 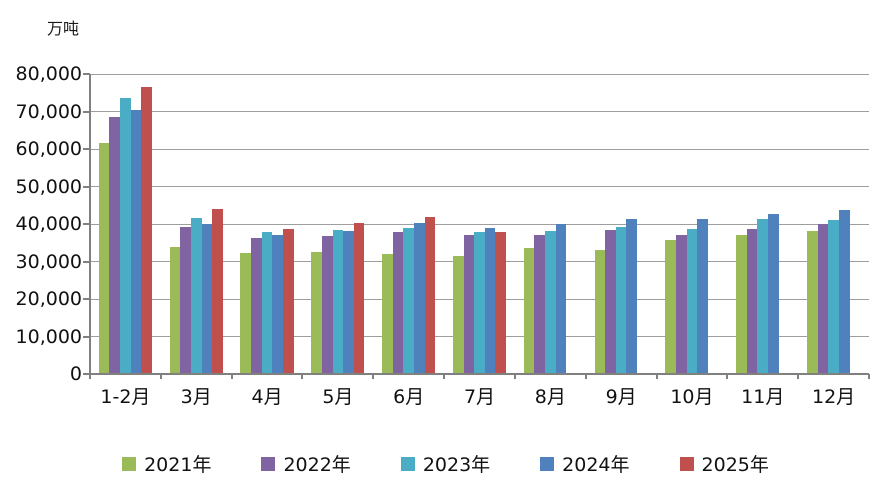 I want to click on bar-2022年-12月, so click(x=823, y=299).